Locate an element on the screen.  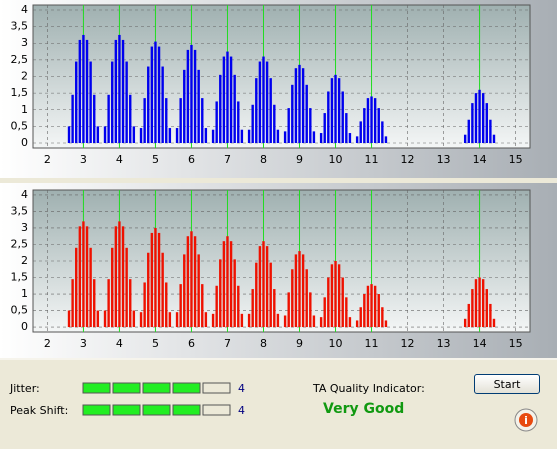
y-tick-label: 3 is located at coordinates (24, 42).